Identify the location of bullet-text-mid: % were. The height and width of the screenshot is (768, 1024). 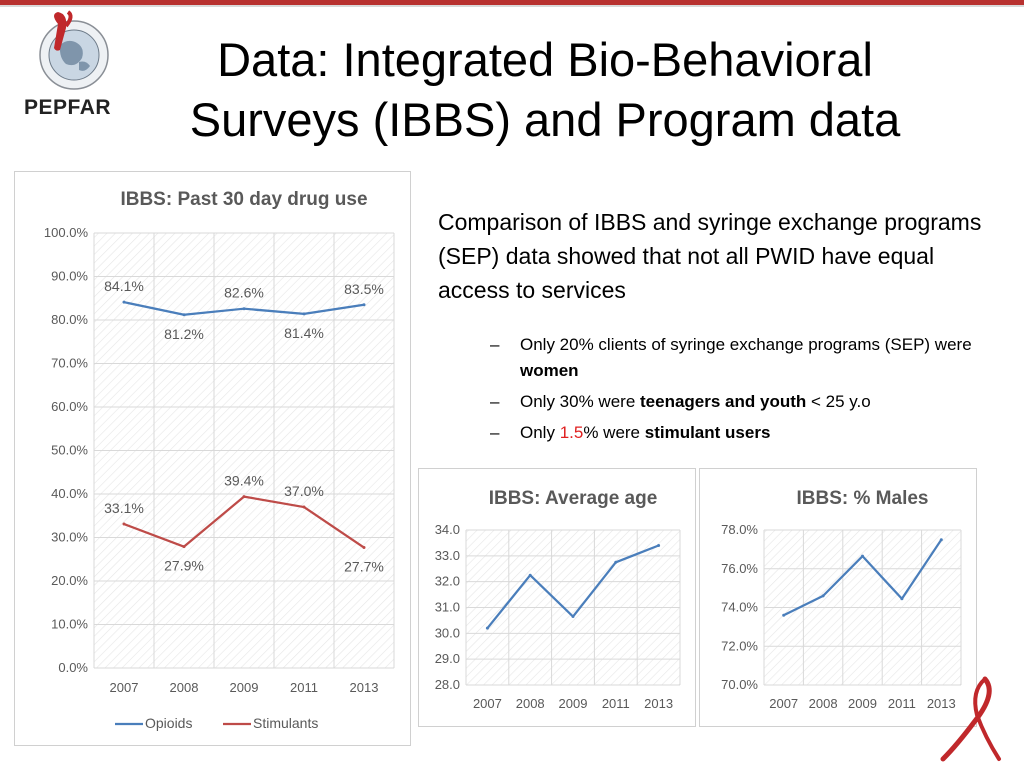
(614, 432).